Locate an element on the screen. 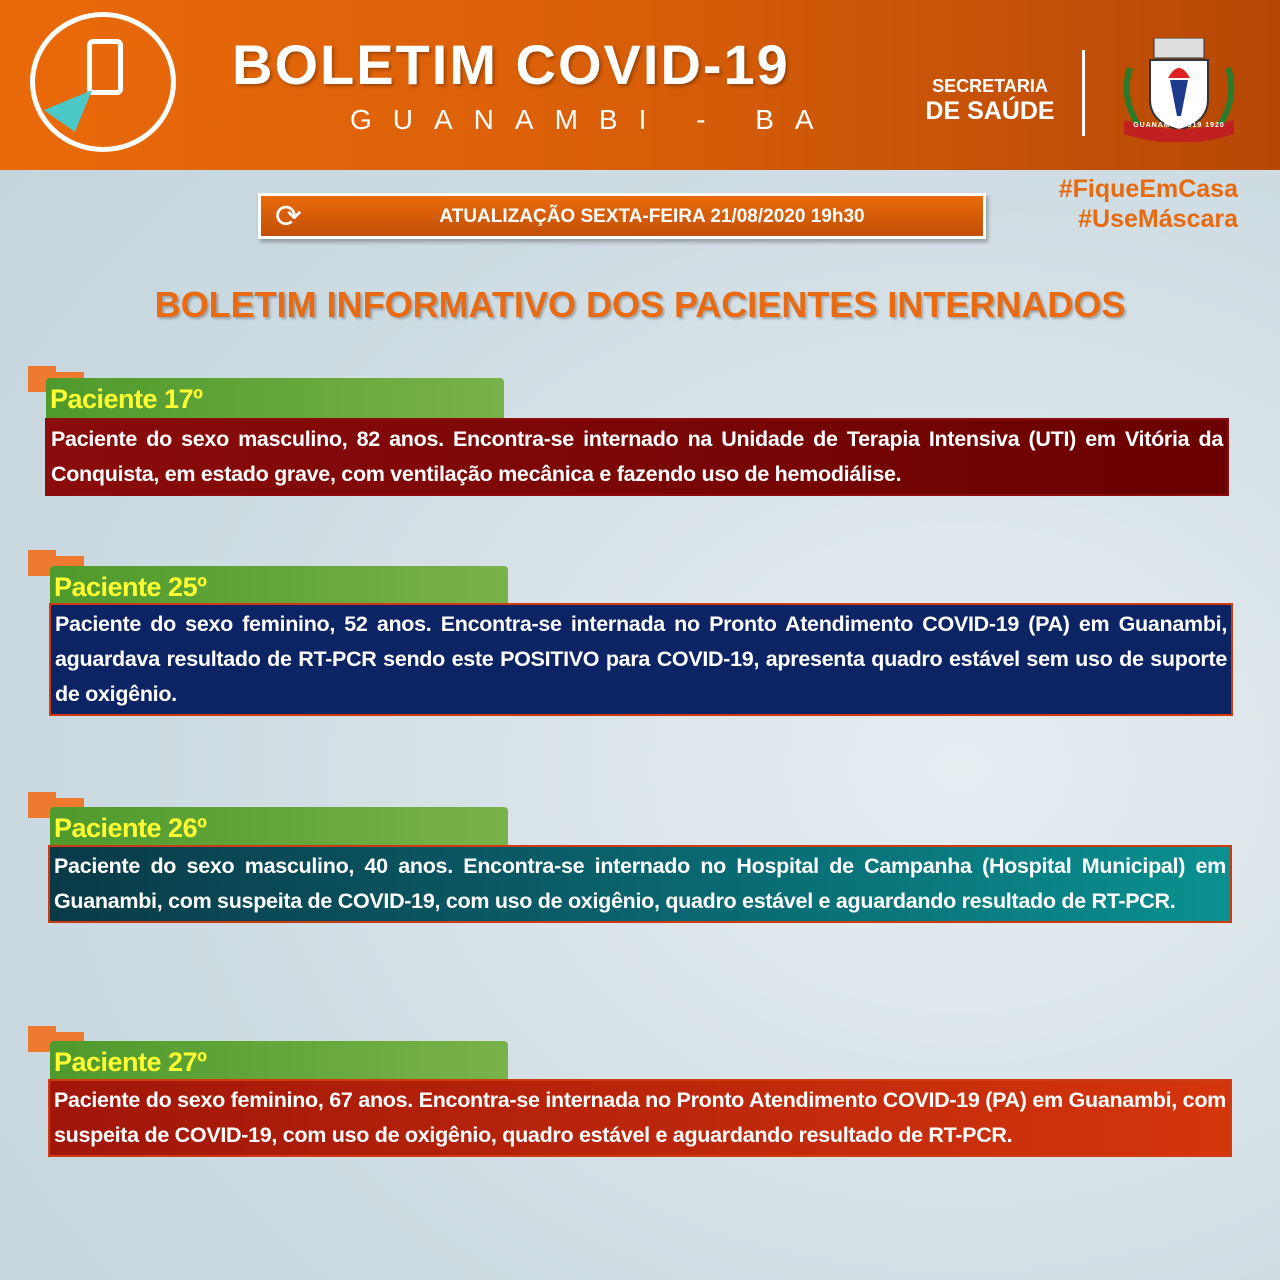 This screenshot has width=1280, height=1280. city-crest-logo is located at coordinates (1179, 90).